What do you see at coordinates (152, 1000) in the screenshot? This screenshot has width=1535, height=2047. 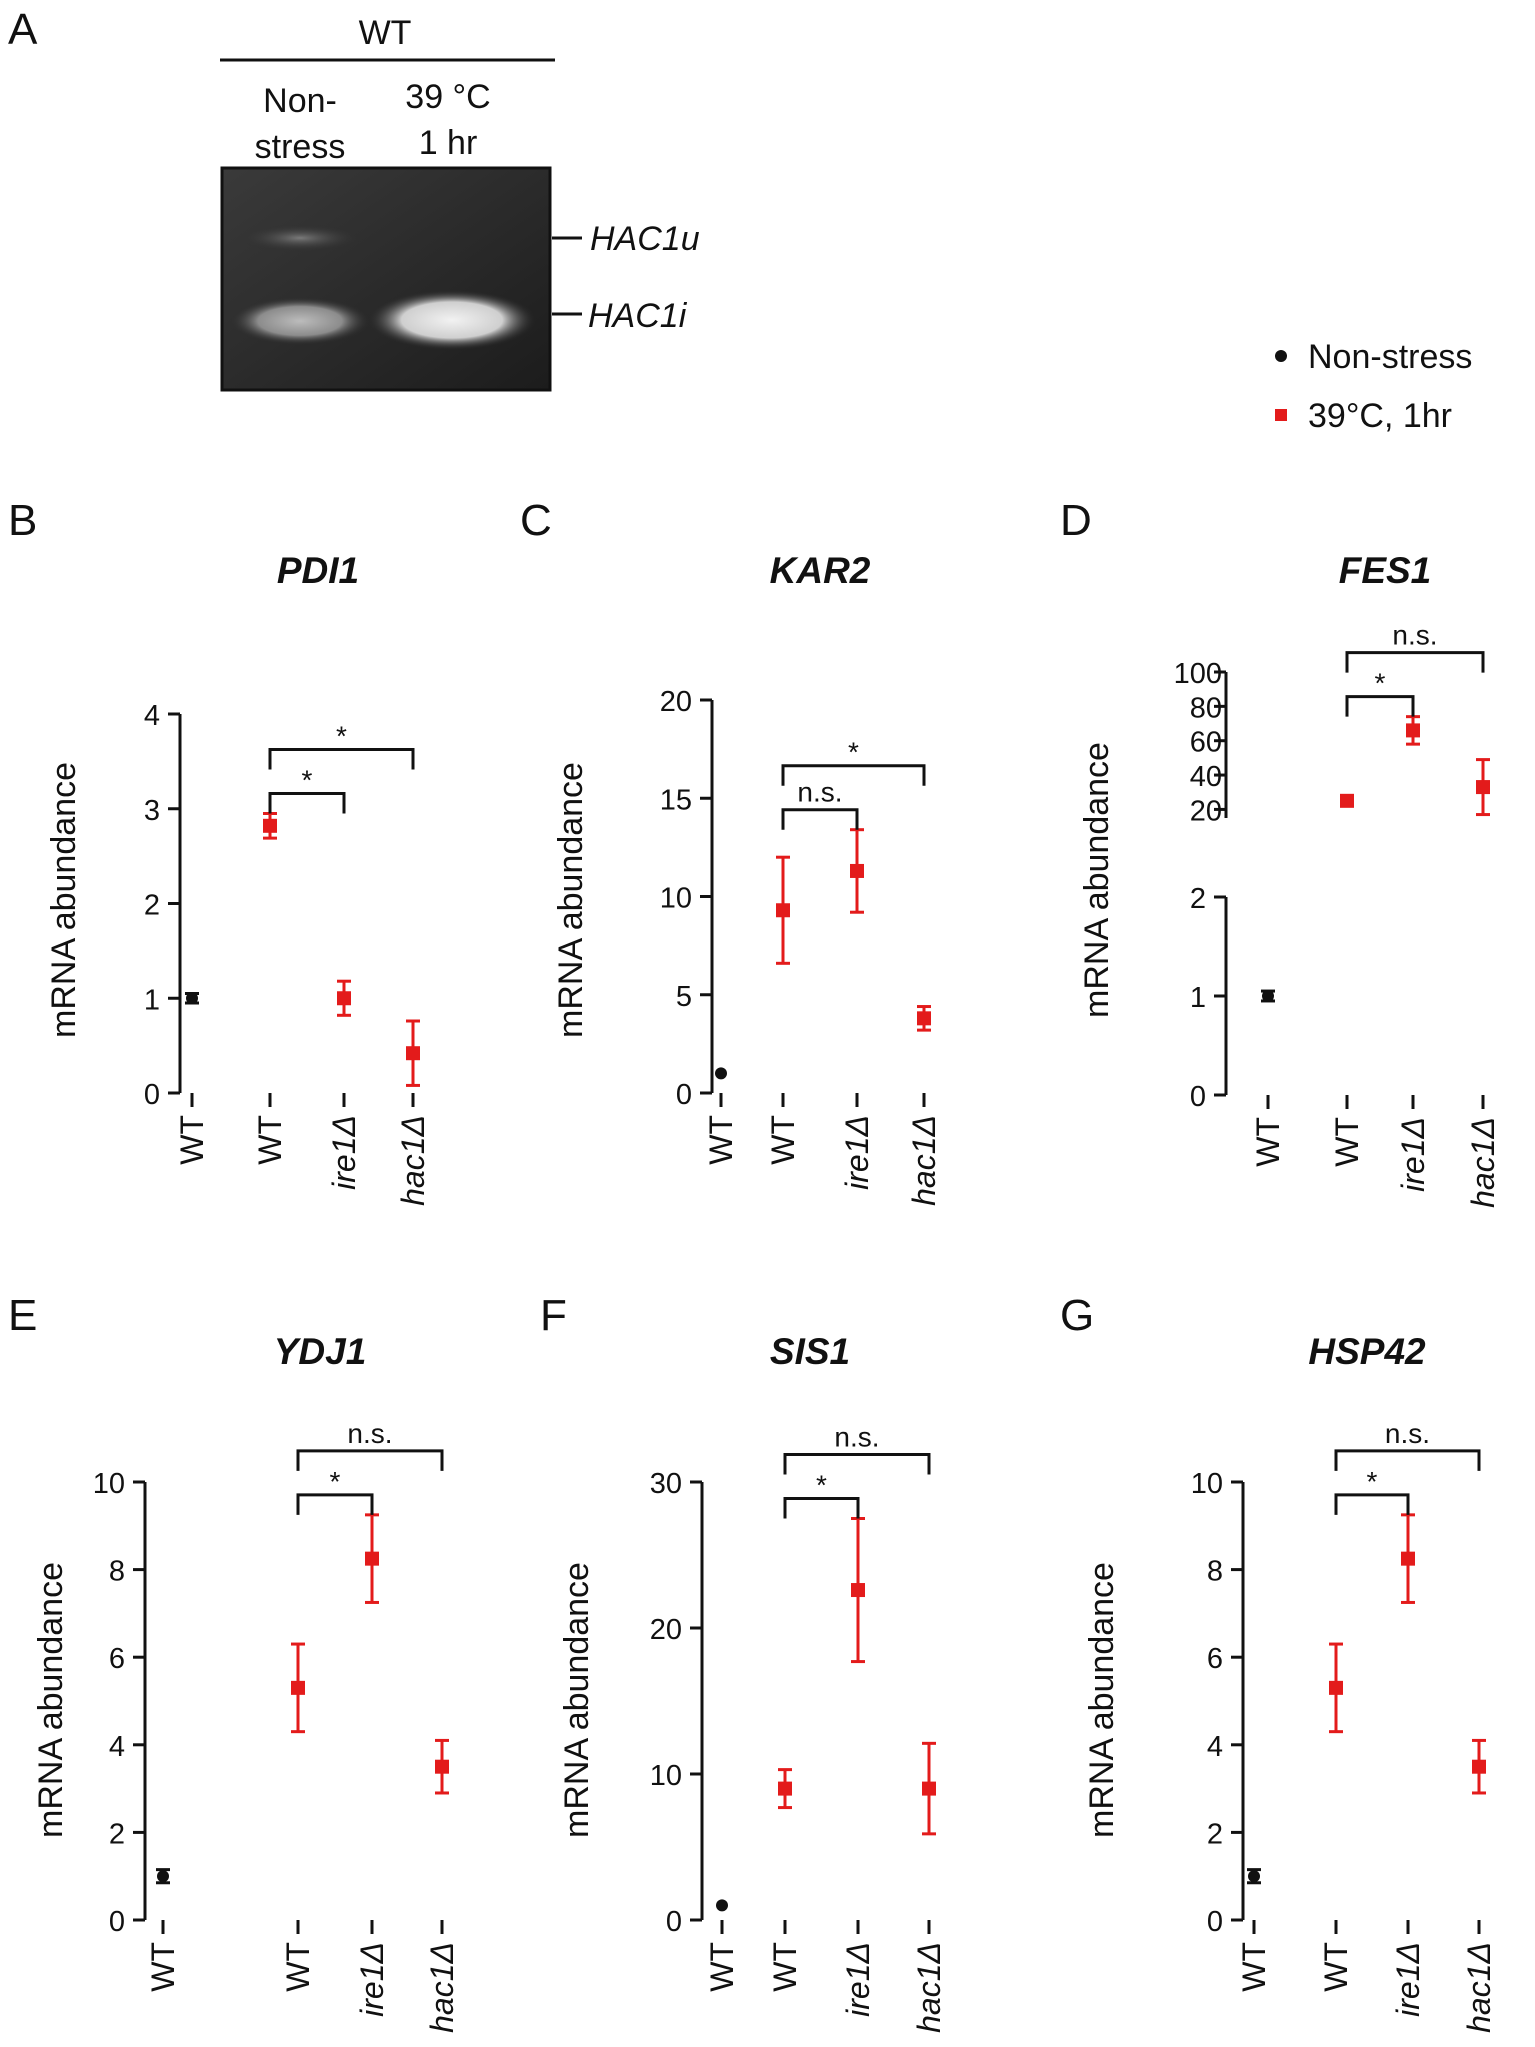 I see `y-tick-label-b-1: 1` at bounding box center [152, 1000].